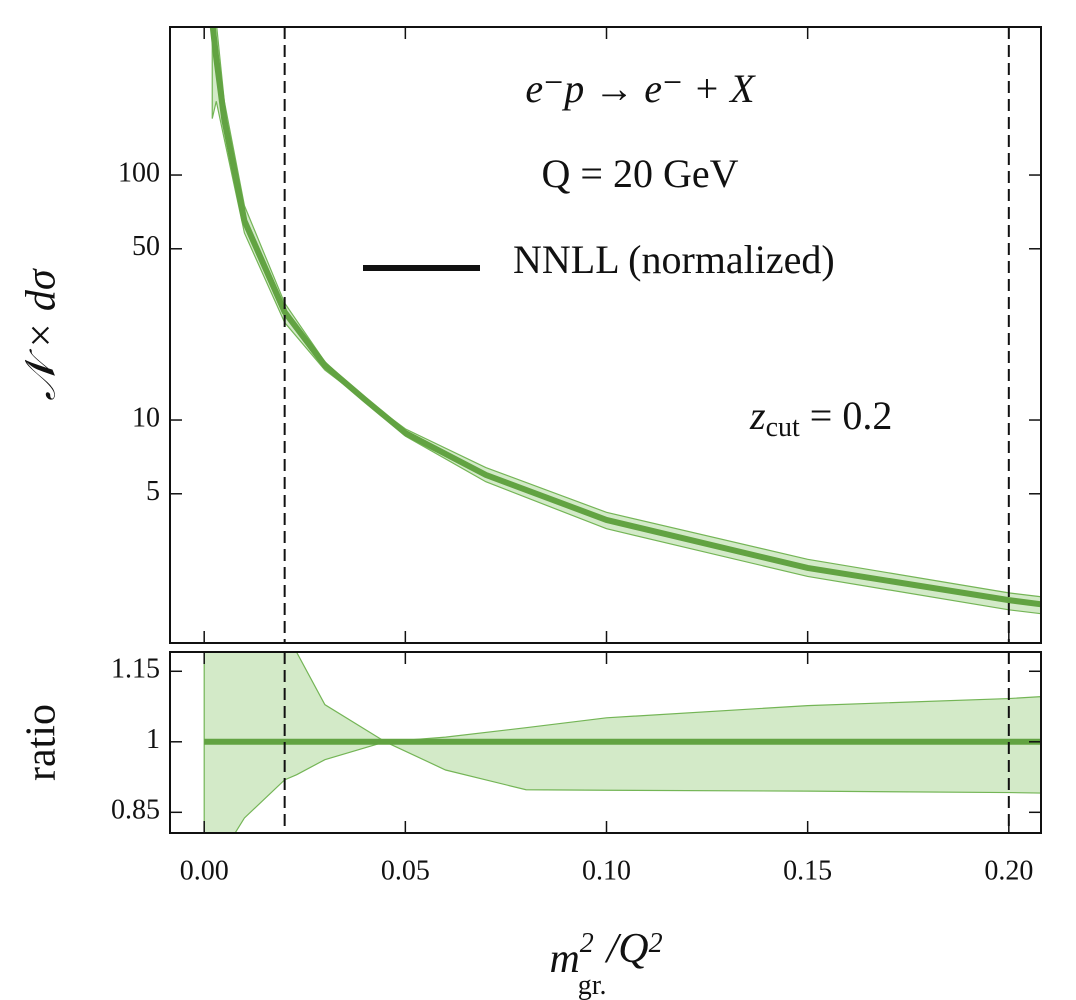  What do you see at coordinates (564, 959) in the screenshot?
I see `x-axis-label-part: m` at bounding box center [564, 959].